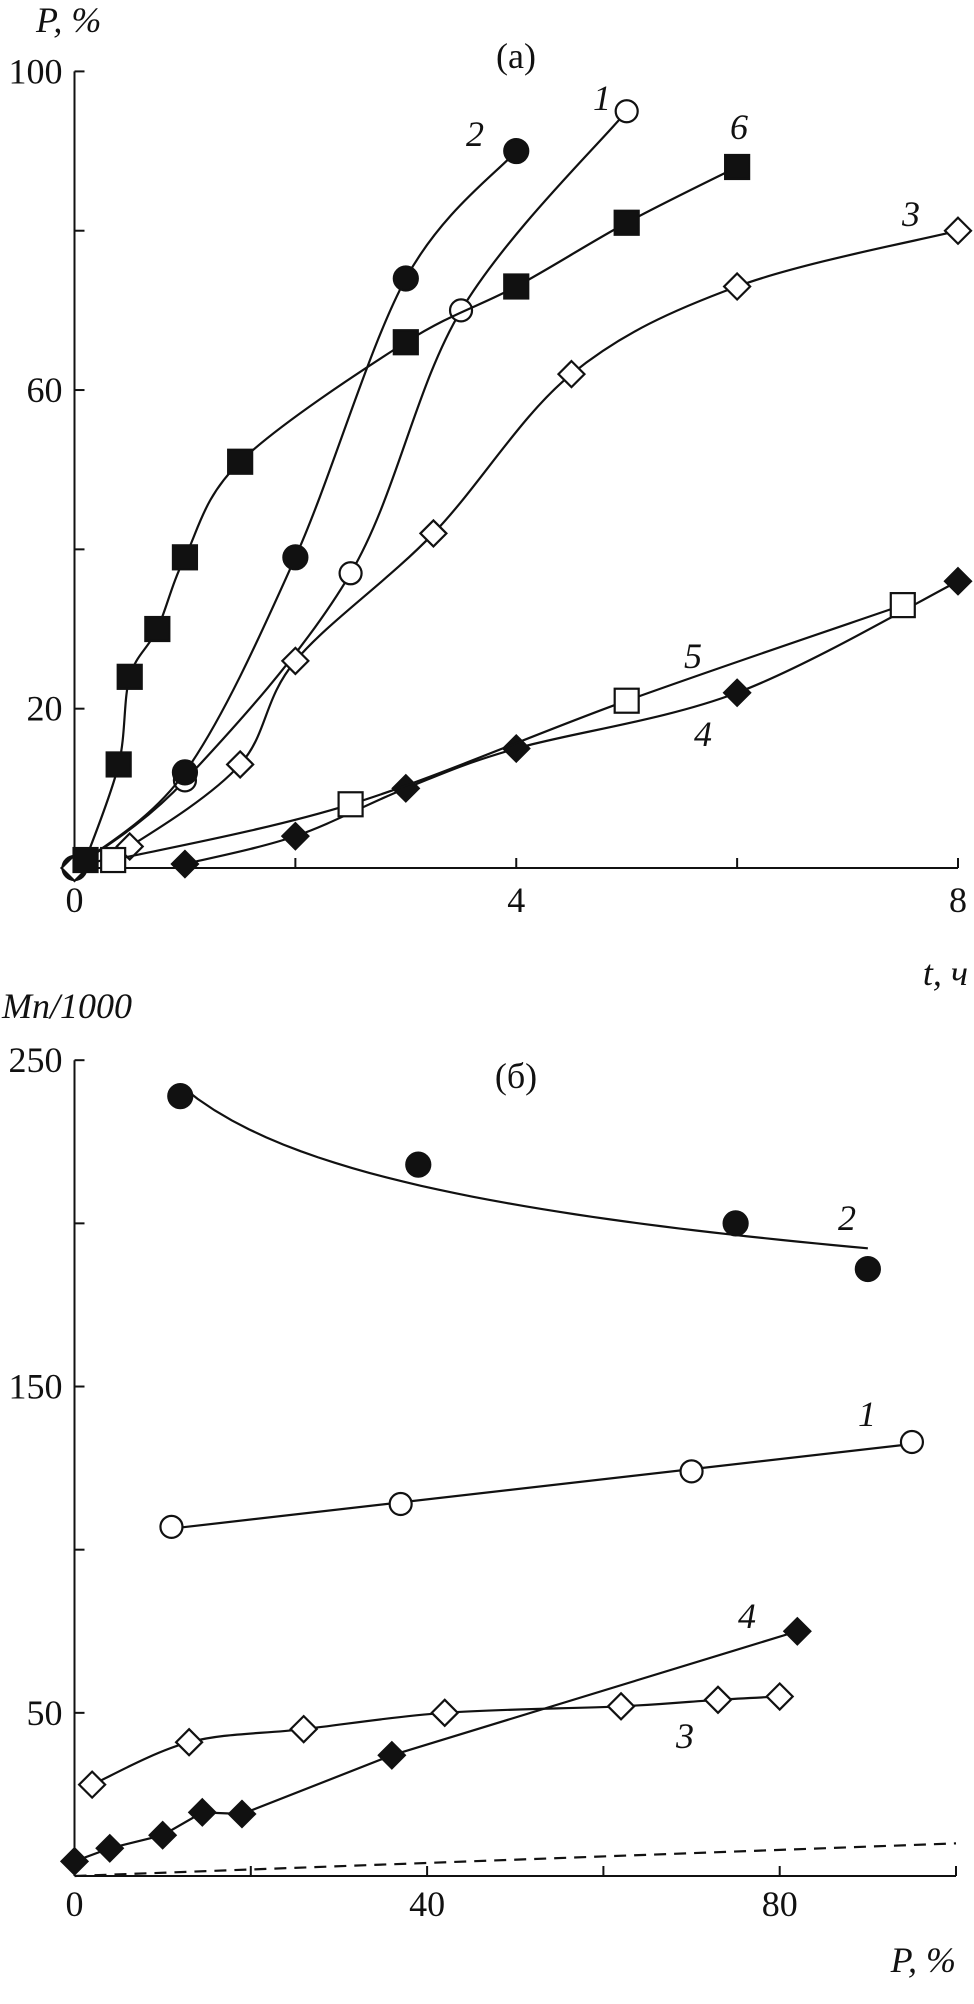 The image size is (974, 2004). Describe the element at coordinates (475, 134) in the screenshot. I see `panel-a-curve-label-2: 2` at that location.